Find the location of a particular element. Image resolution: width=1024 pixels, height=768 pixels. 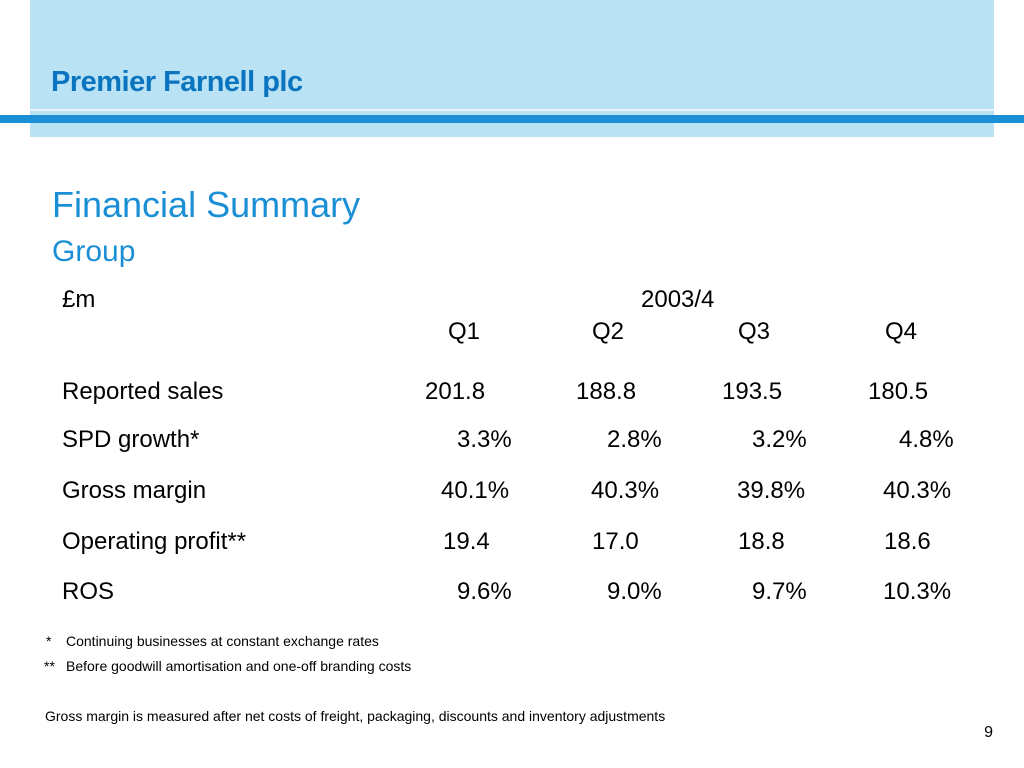

table-cell: 3.3% is located at coordinates (484, 439).